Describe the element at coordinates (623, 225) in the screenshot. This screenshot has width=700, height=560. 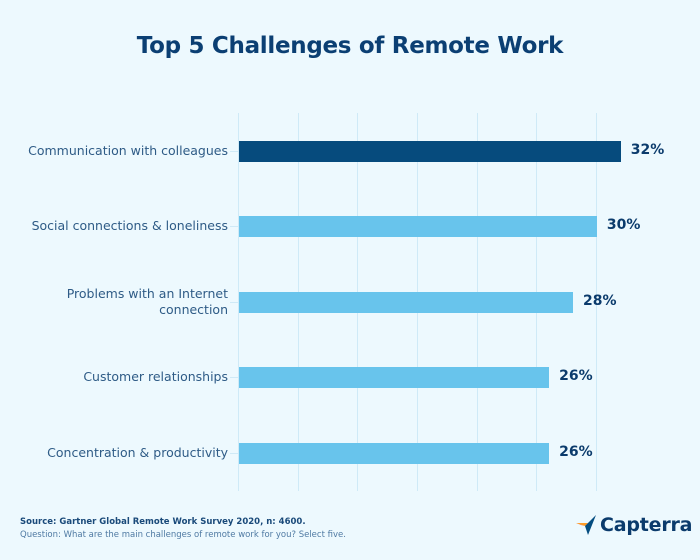
I see `value-label: 30%` at that location.